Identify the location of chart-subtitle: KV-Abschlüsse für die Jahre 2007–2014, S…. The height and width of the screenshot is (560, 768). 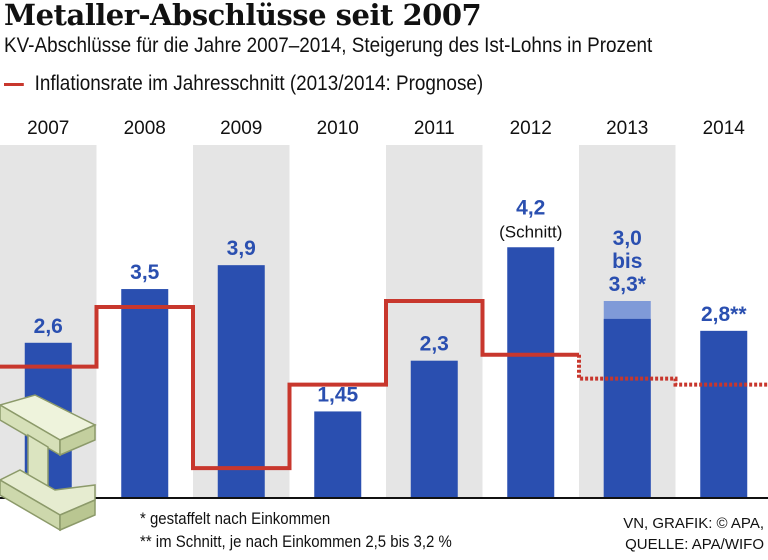
(328, 45).